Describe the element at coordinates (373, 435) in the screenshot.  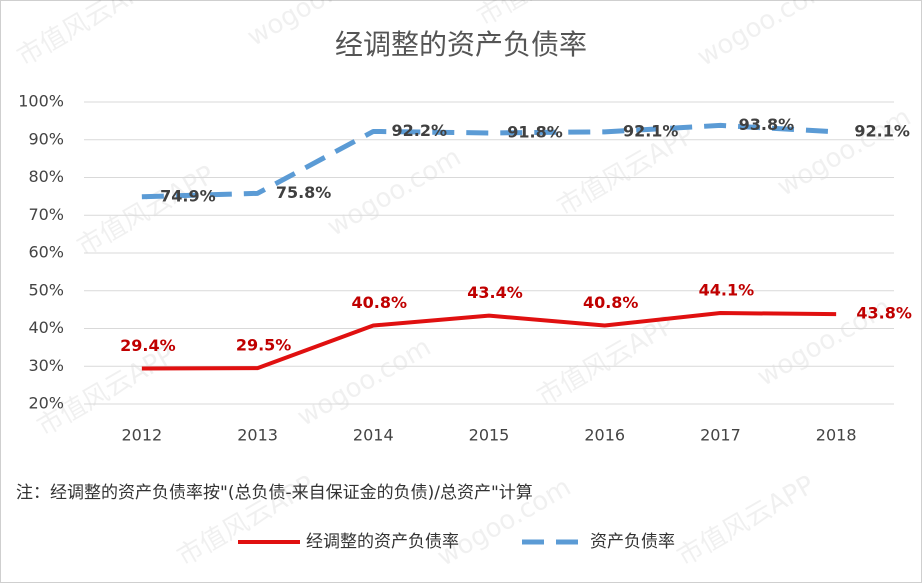
I see `x-tick-label: 2014` at that location.